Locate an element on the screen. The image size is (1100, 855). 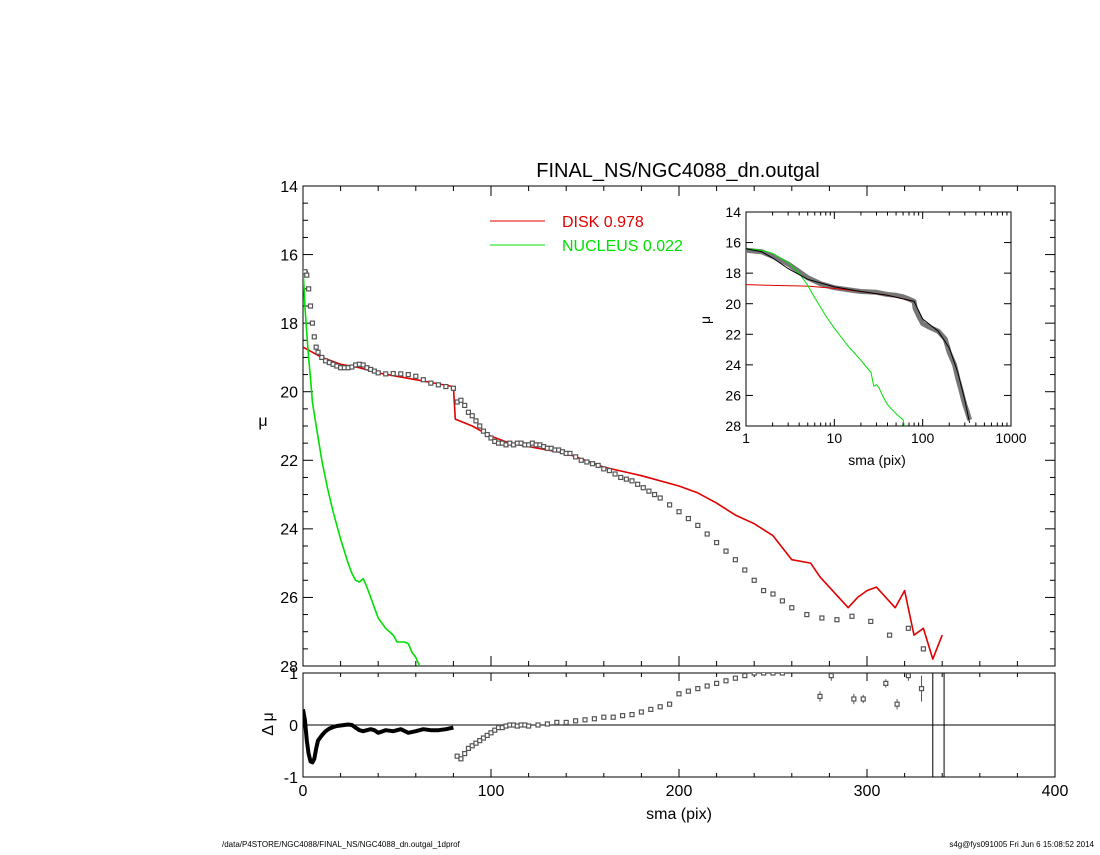
y-tick-label: 0 is located at coordinates (293, 726).